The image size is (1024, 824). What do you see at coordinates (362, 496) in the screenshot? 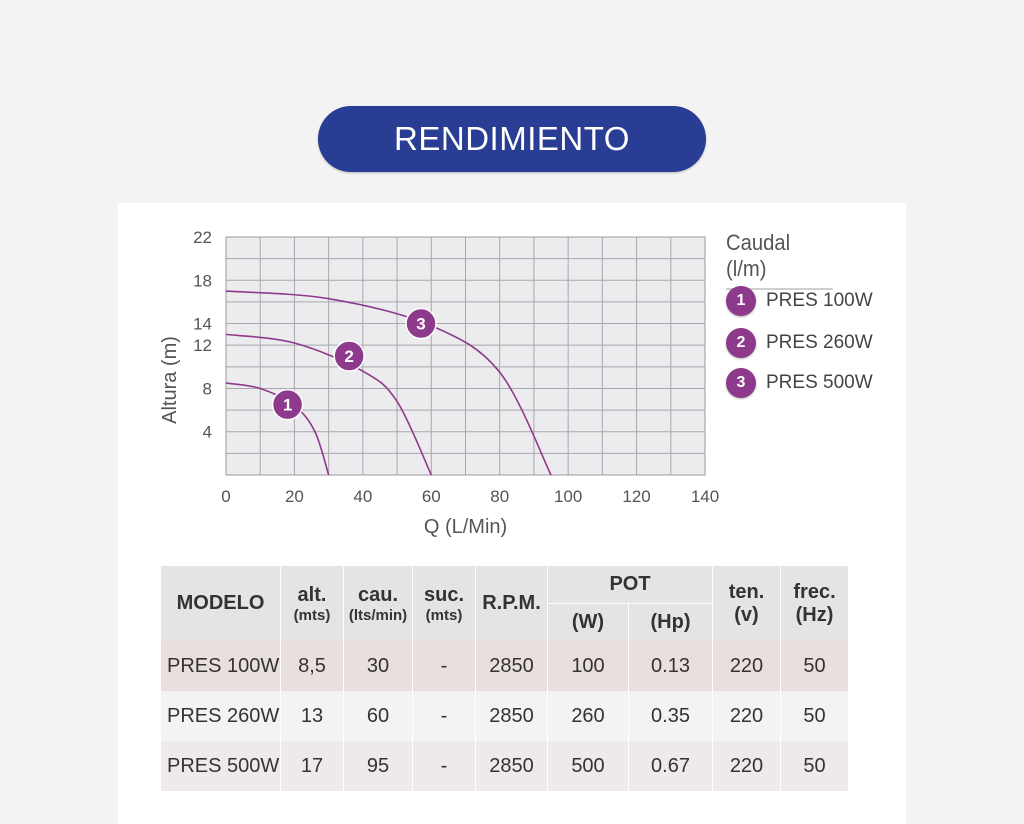
I see `x-tick-label: 40` at bounding box center [362, 496].